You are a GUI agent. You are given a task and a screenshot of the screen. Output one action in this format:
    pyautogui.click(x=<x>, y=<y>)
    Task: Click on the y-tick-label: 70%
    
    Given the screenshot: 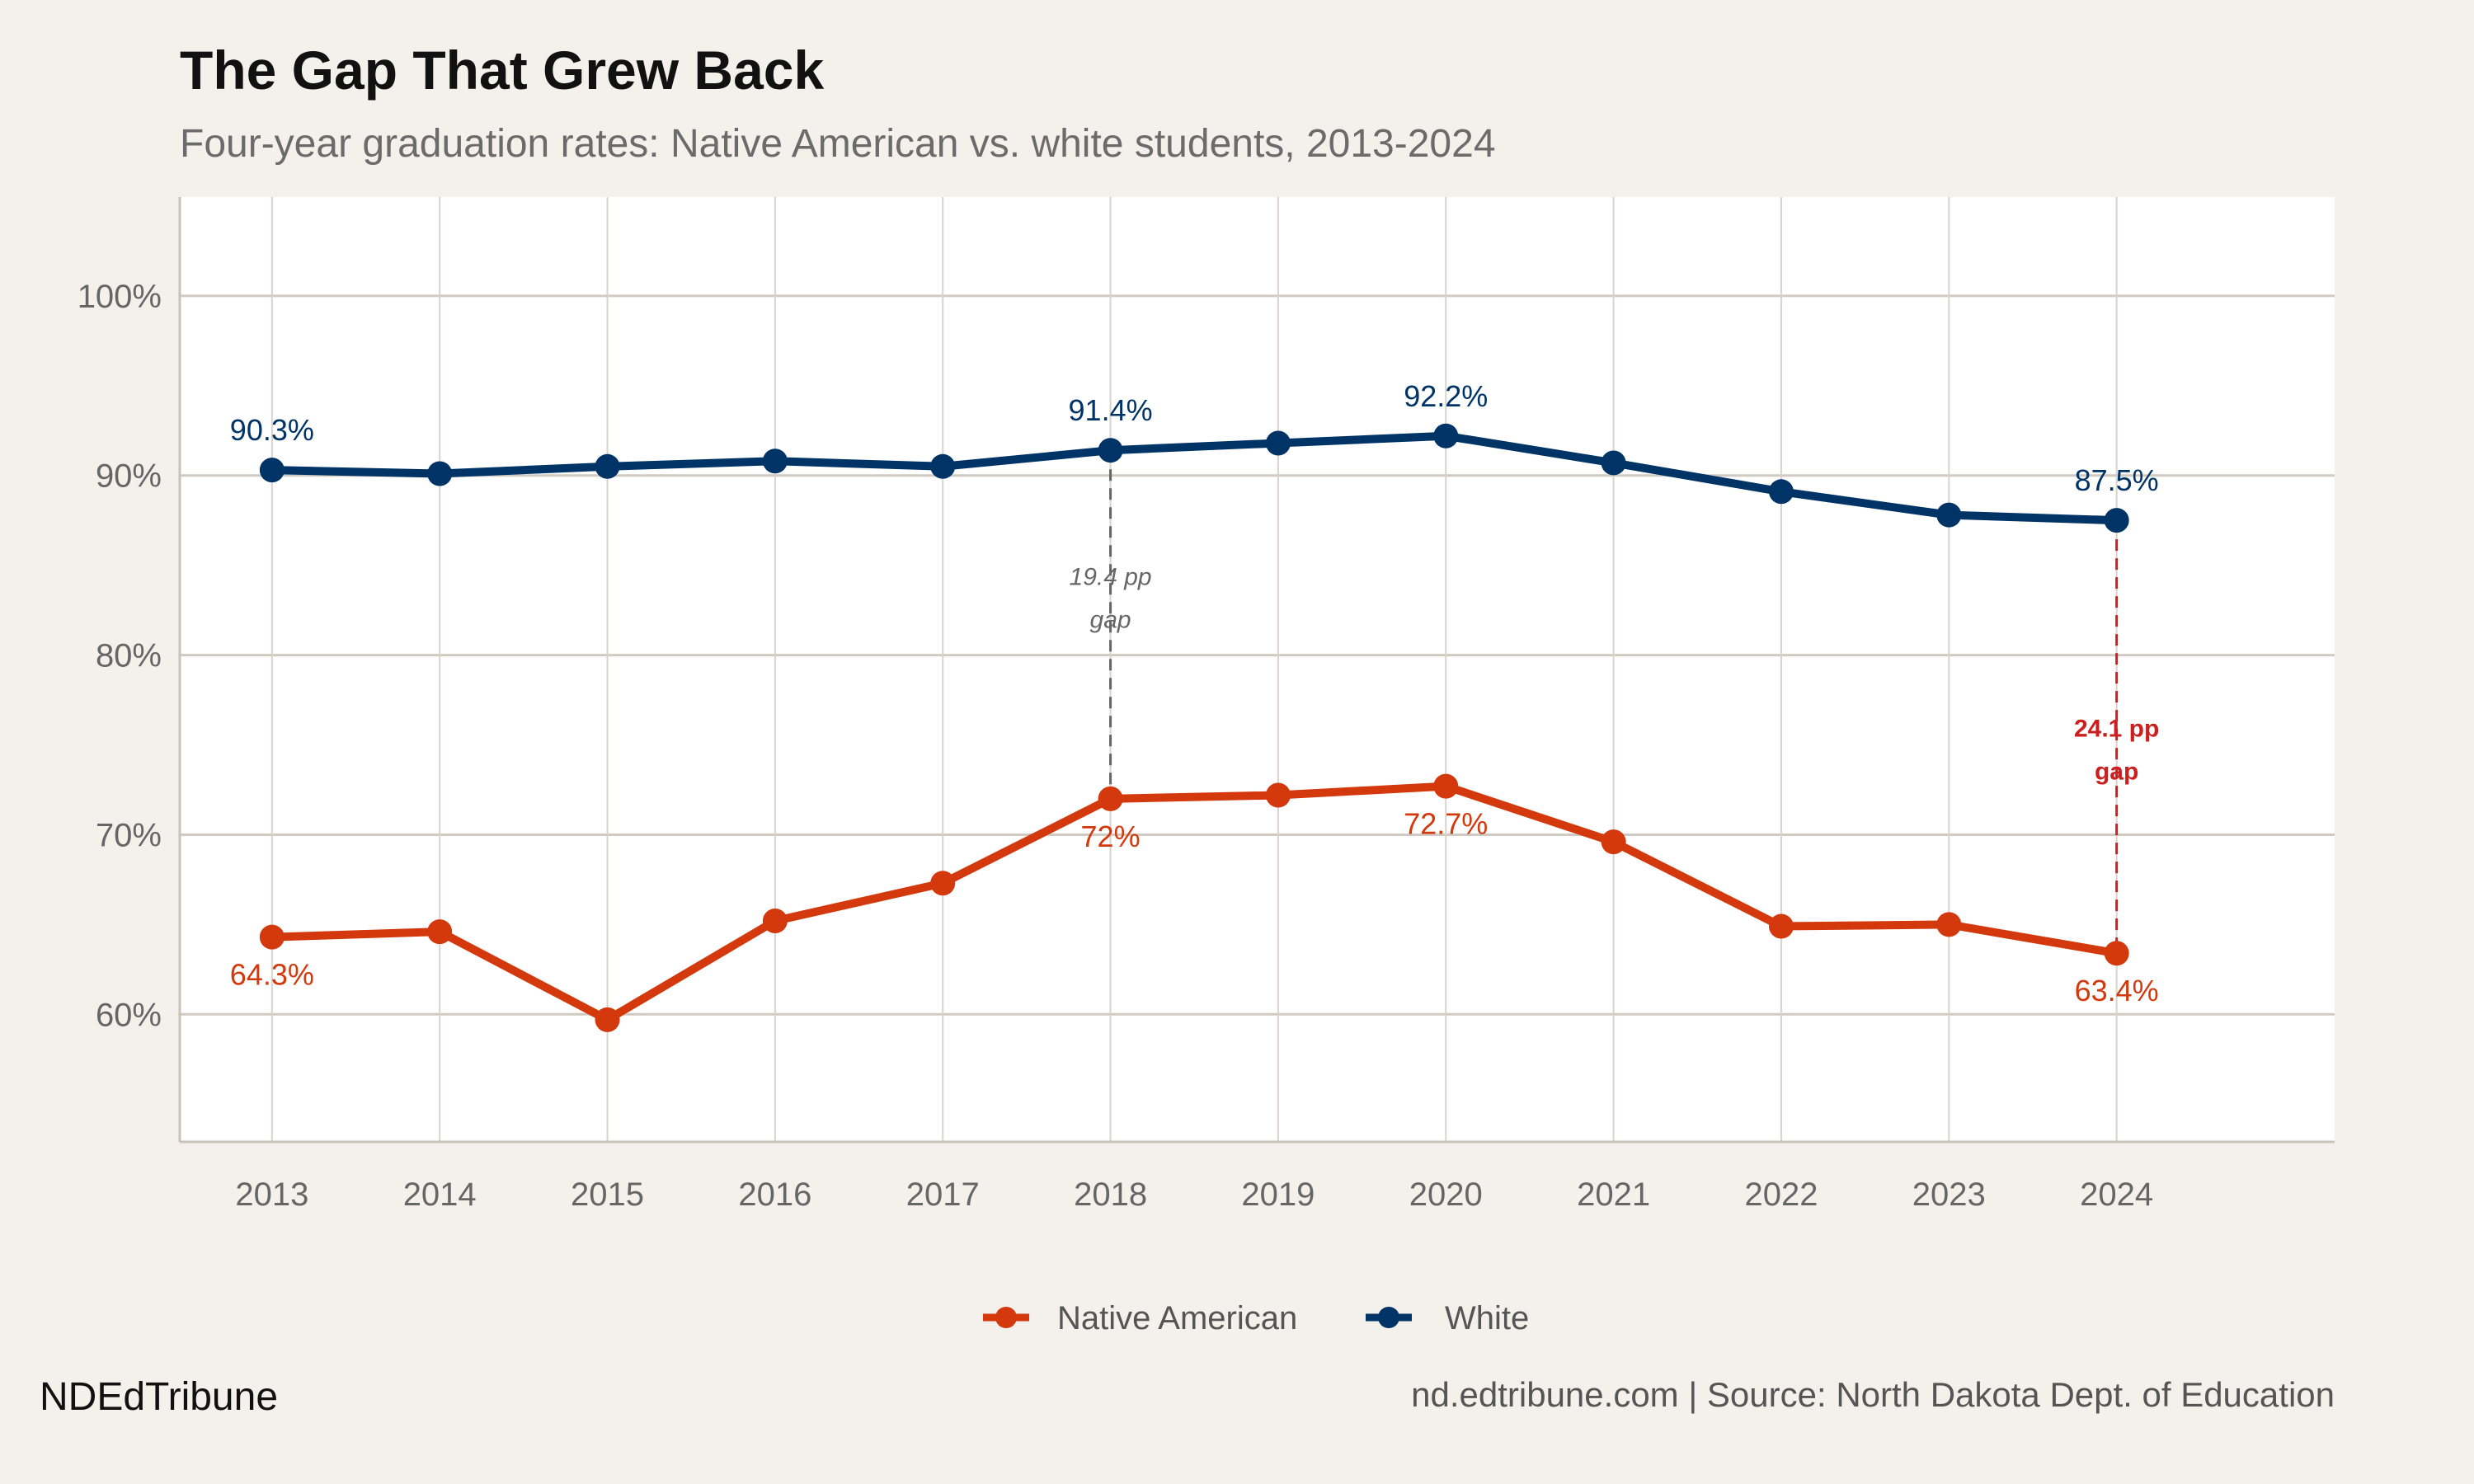 What is the action you would take?
    pyautogui.click(x=129, y=835)
    